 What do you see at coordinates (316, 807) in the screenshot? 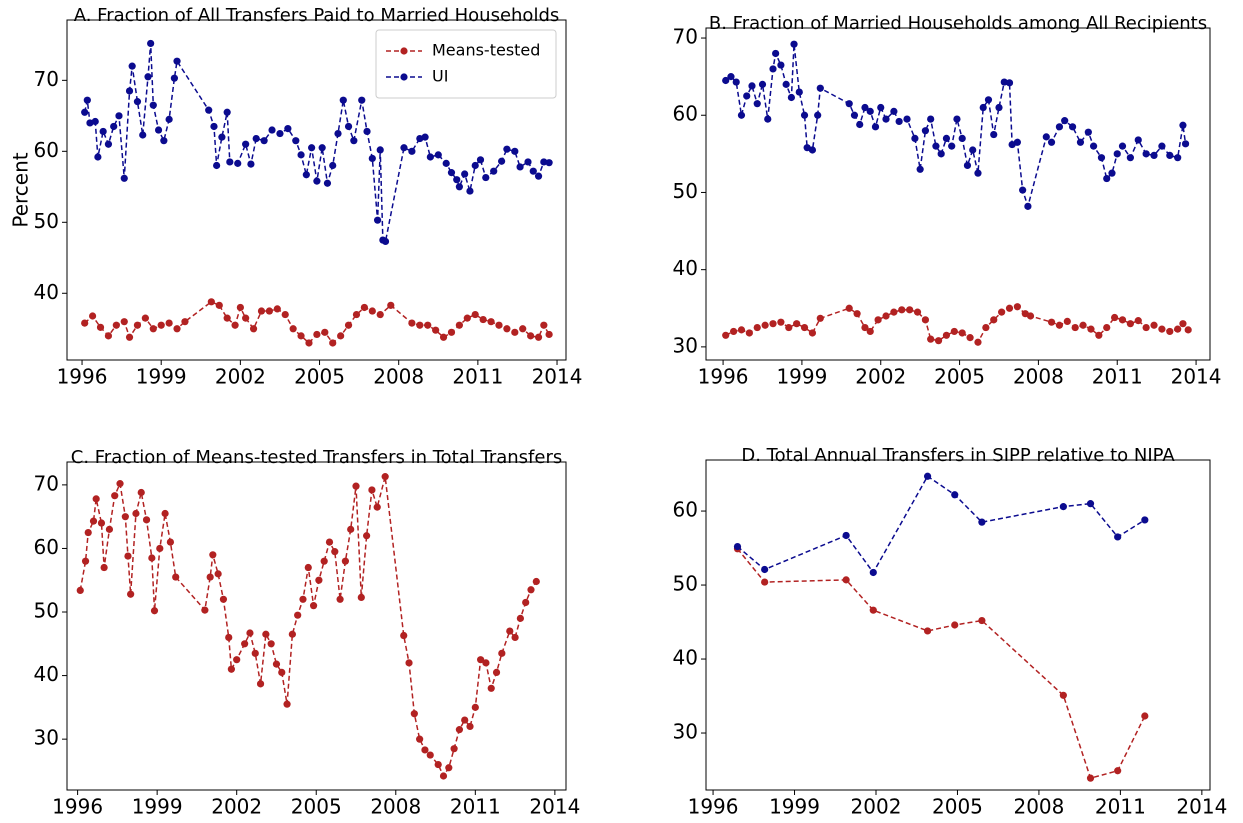
I see `x-tick-label: 2005` at bounding box center [316, 807].